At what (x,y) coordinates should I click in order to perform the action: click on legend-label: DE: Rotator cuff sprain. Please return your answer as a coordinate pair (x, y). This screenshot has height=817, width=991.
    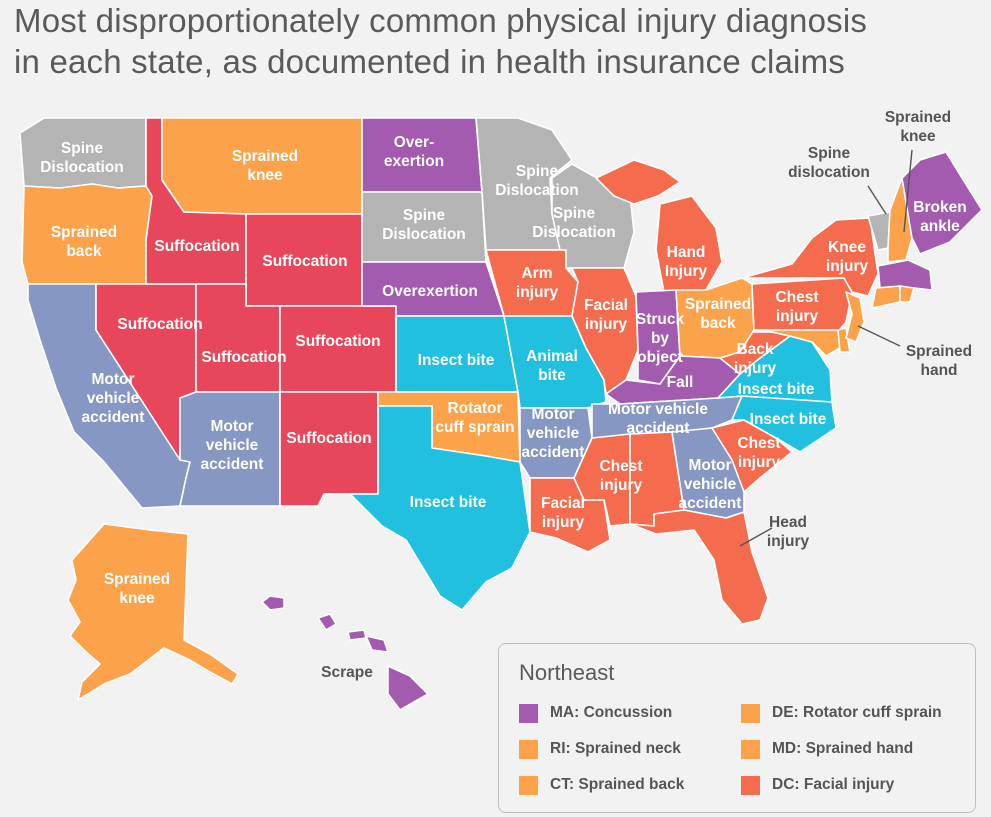
    Looking at the image, I should click on (857, 712).